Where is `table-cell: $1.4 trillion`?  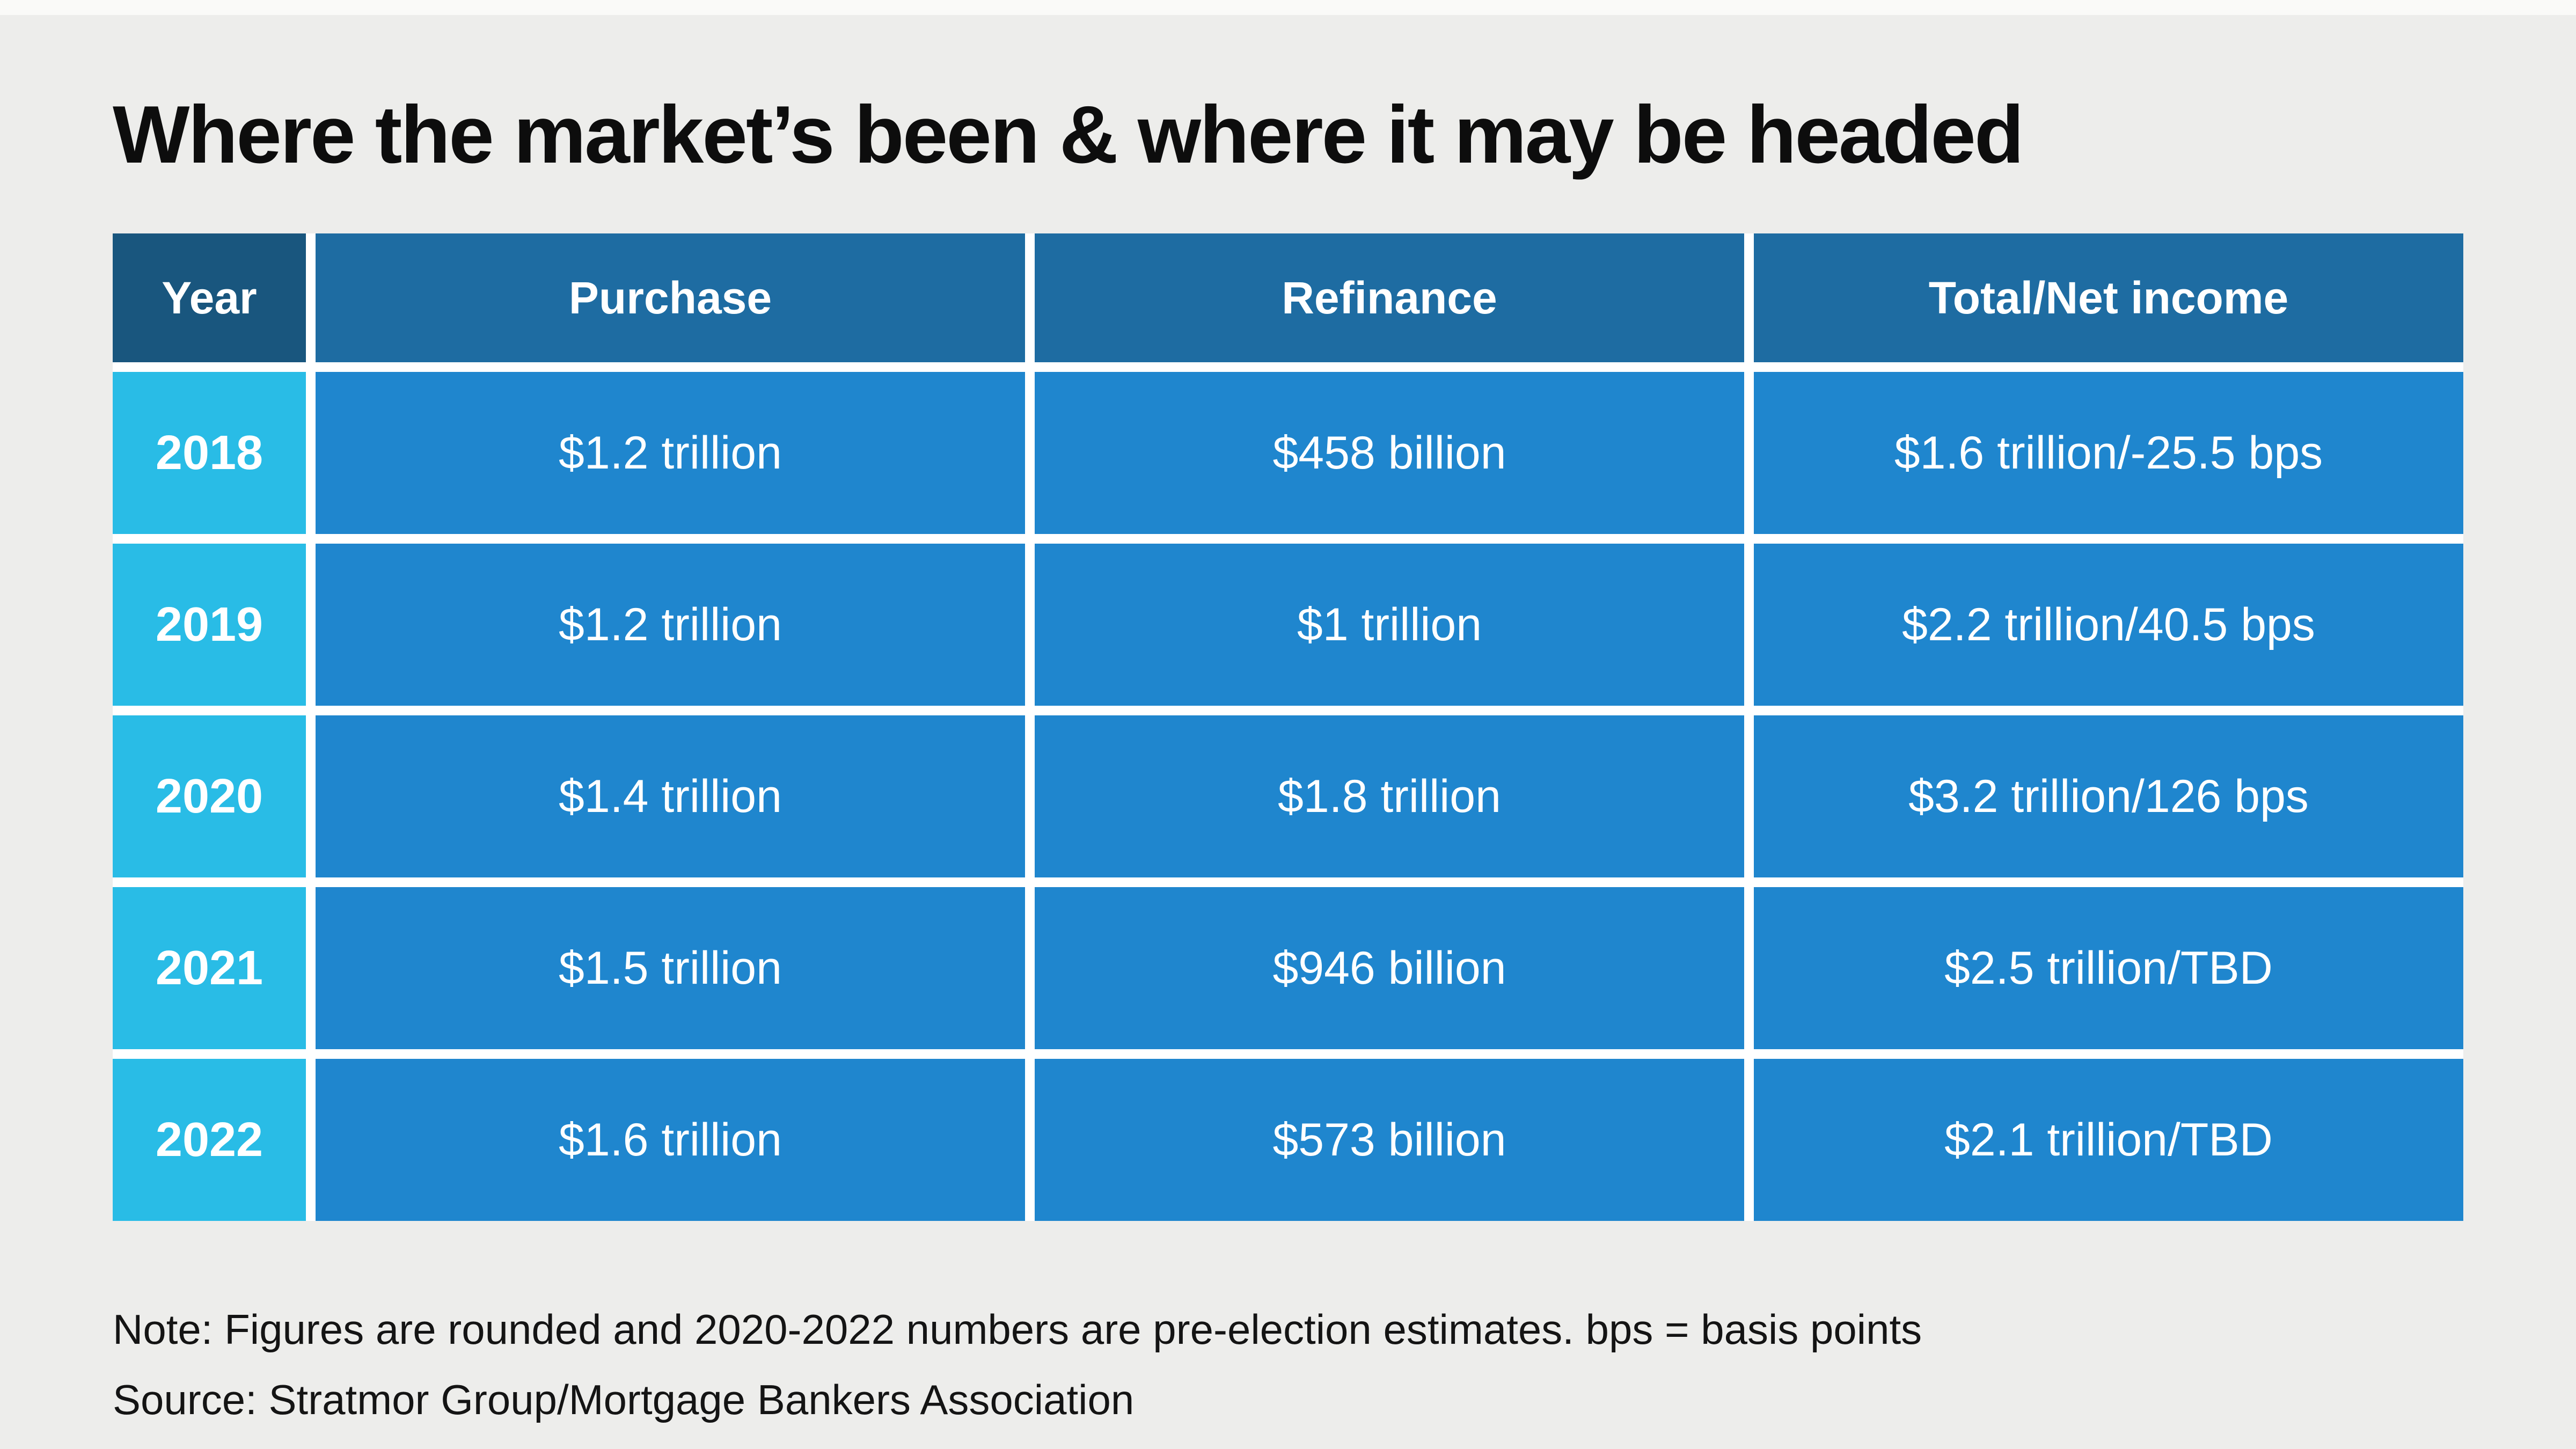 table-cell: $1.4 trillion is located at coordinates (670, 796).